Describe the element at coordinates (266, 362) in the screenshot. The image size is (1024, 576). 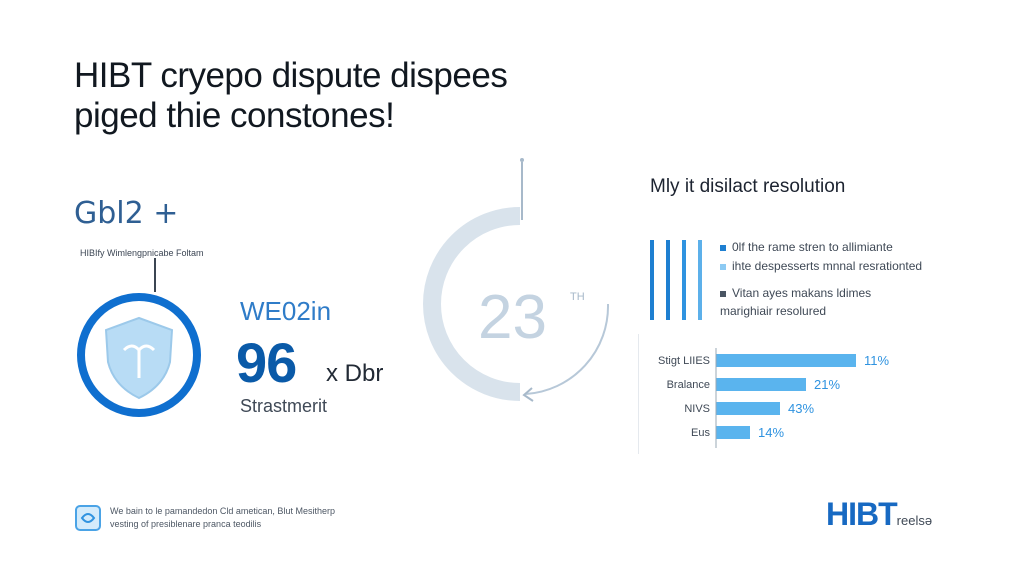
I see `stat-value: 96` at that location.